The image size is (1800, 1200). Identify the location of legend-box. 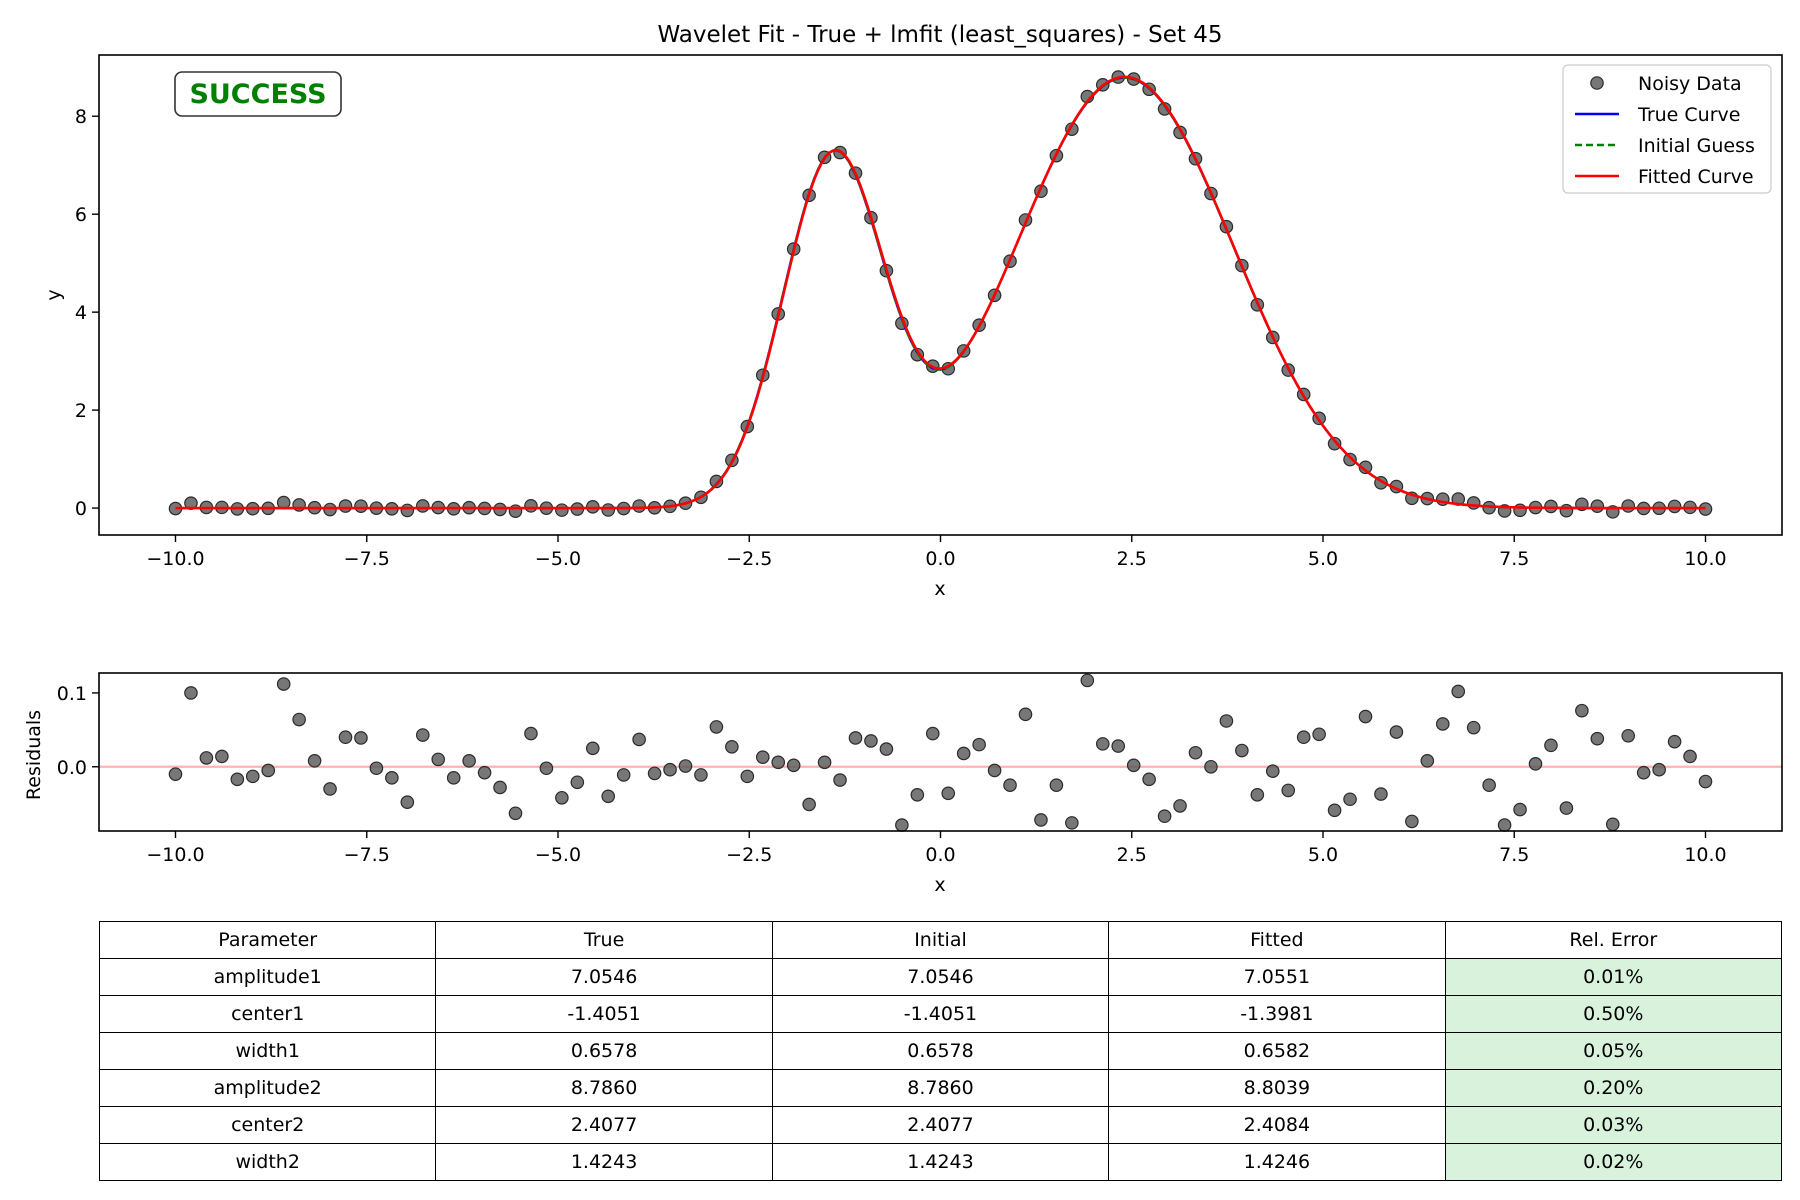
(1667, 129).